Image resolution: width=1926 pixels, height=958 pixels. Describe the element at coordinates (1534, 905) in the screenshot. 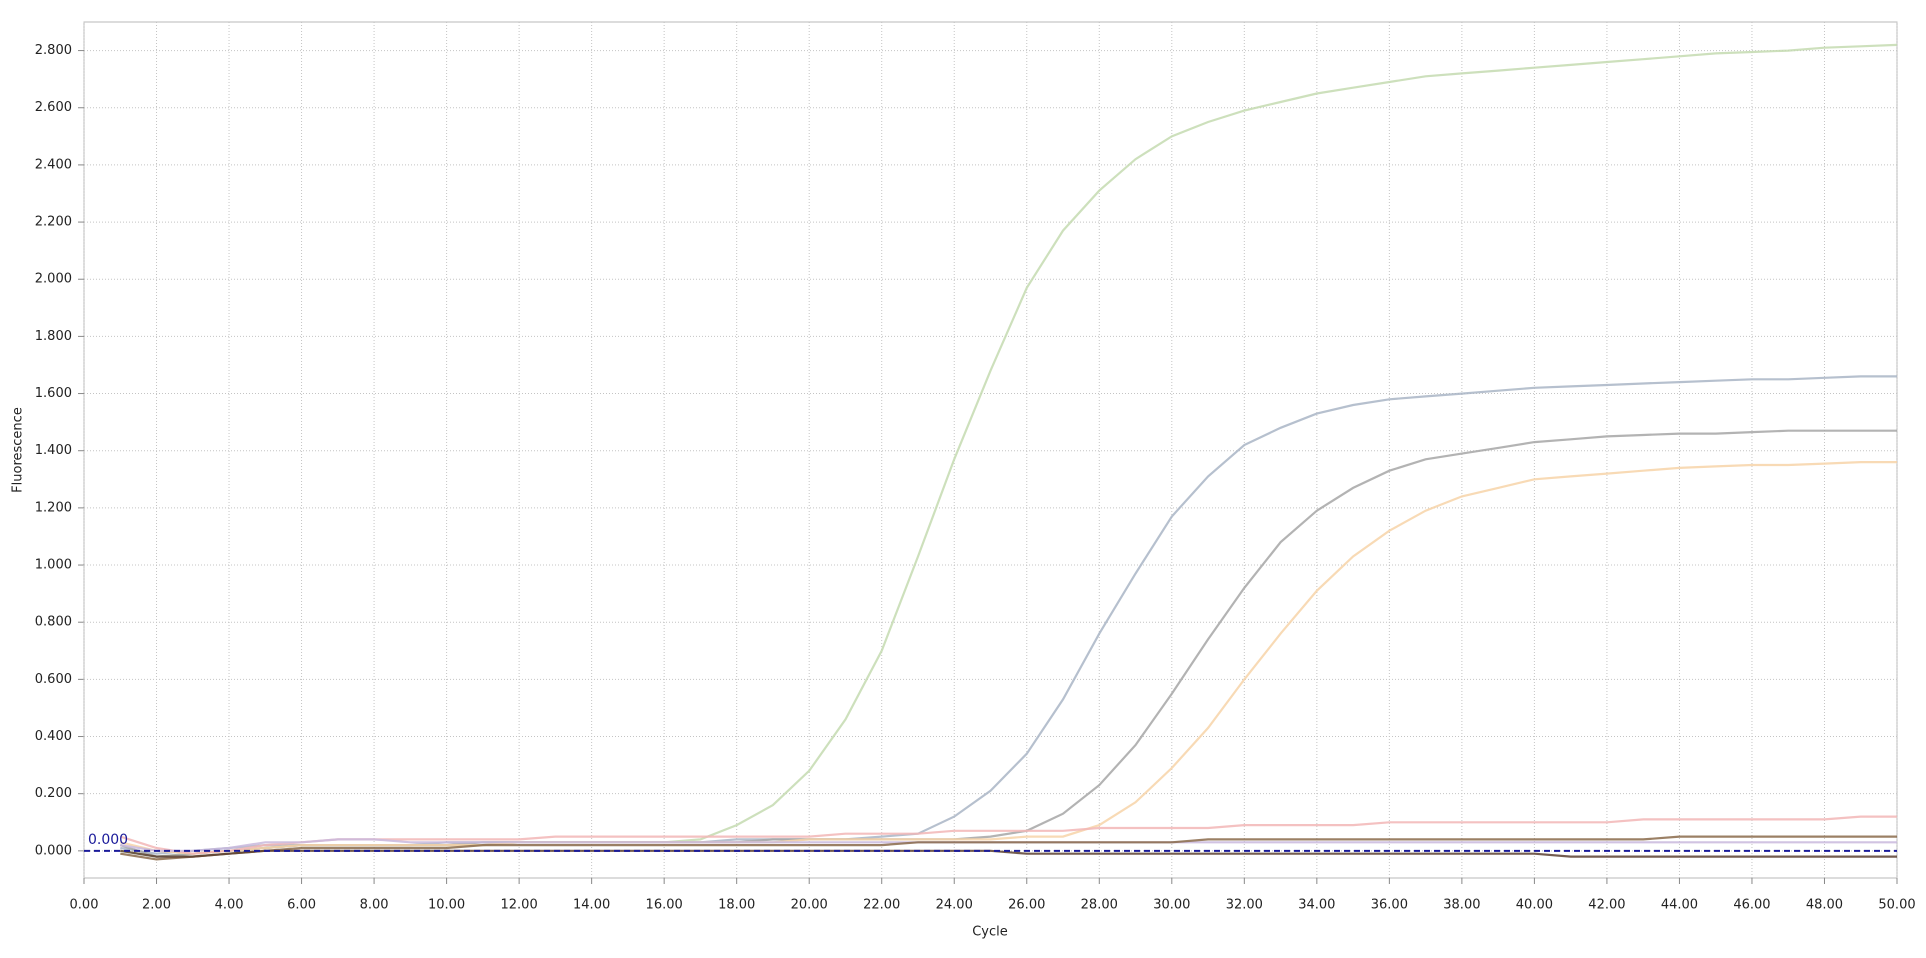

I see `x-tick-label: 40.00` at that location.